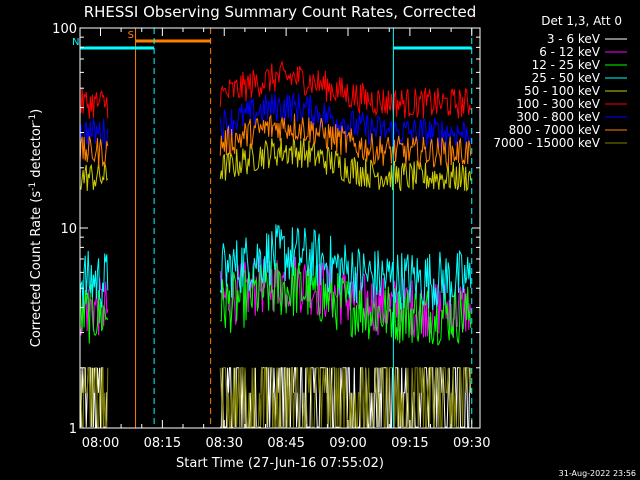 This screenshot has width=640, height=480. What do you see at coordinates (566, 78) in the screenshot?
I see `legend-entry-3: 25 - 50 keV` at bounding box center [566, 78].